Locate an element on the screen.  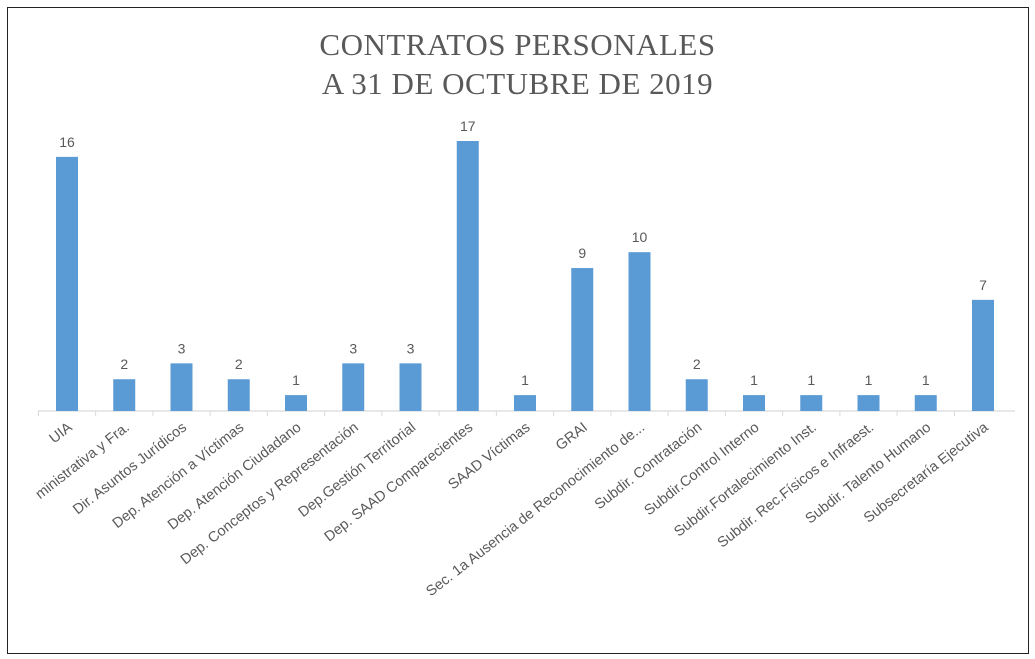
x-tick-label: Subdir. Contratación is located at coordinates (648, 467).